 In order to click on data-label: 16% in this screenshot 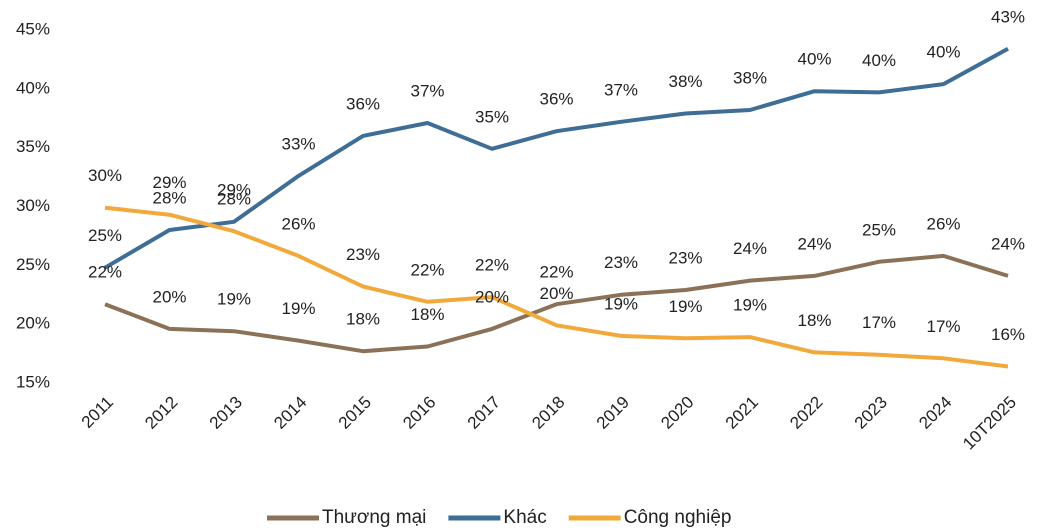, I will do `click(1008, 334)`.